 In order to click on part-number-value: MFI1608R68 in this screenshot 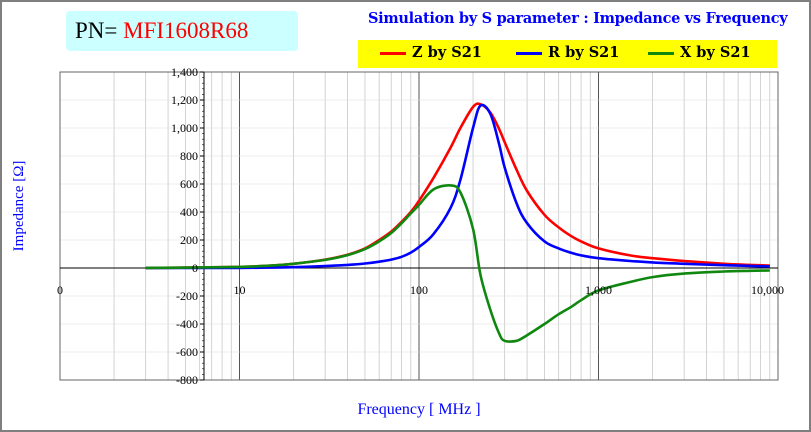, I will do `click(186, 30)`.